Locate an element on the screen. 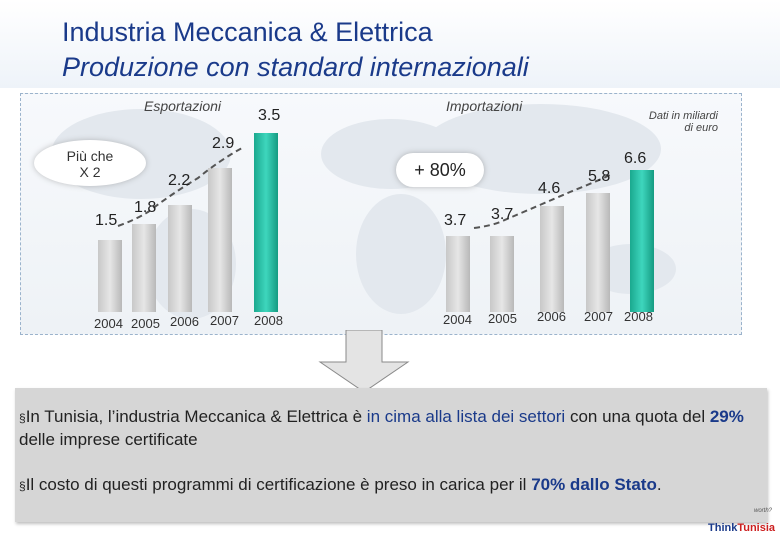  import-growth-text: + 80% is located at coordinates (440, 170).